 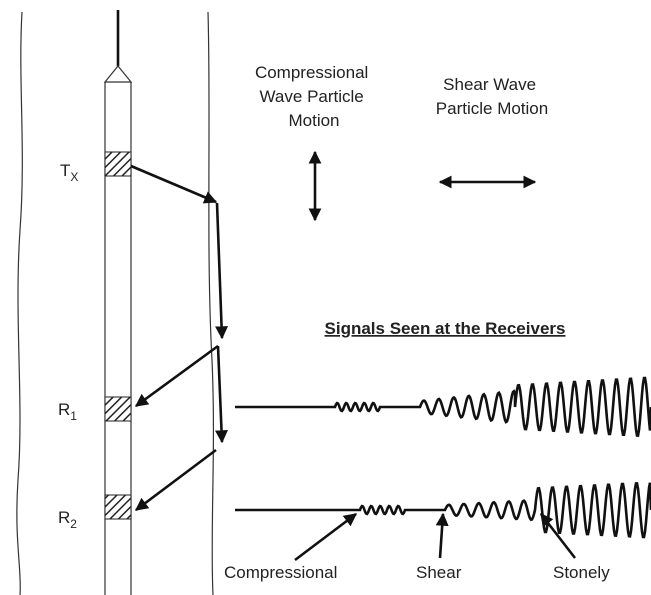 What do you see at coordinates (492, 96) in the screenshot?
I see `shear-motion-label: Shear Wave Particle Motion` at bounding box center [492, 96].